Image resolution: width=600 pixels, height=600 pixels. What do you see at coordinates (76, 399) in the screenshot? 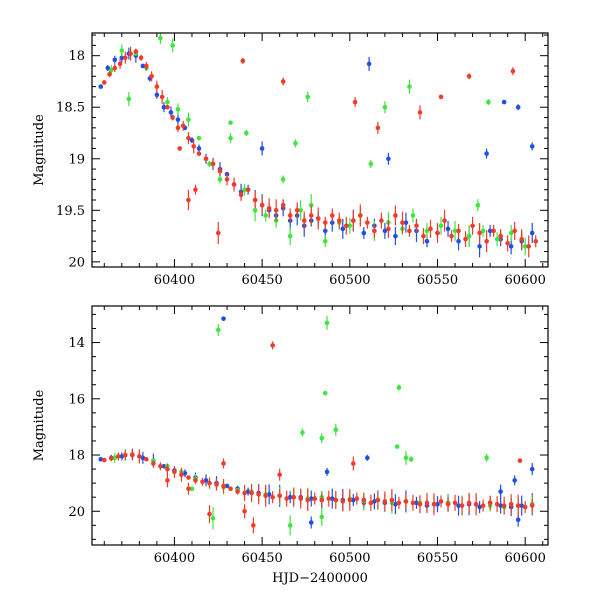
I see `y-tick-label: 16` at bounding box center [76, 399].